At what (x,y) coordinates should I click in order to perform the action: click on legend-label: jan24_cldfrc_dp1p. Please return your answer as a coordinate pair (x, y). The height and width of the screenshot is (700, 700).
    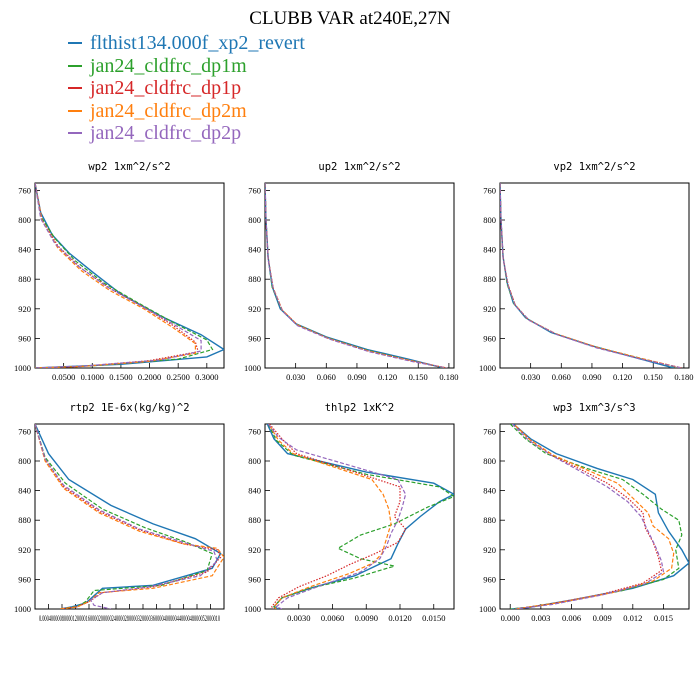
    Looking at the image, I should click on (166, 88).